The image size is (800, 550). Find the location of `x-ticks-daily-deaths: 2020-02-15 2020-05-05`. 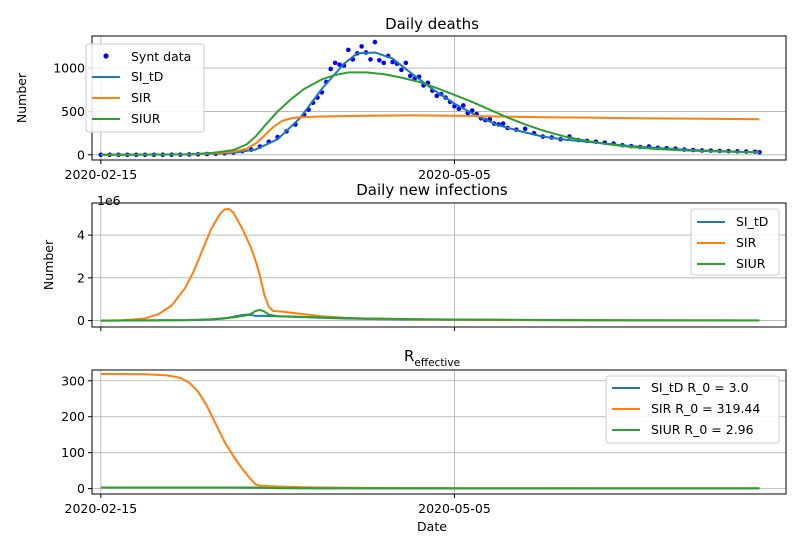

x-ticks-daily-deaths: 2020-02-15 2020-05-05 is located at coordinates (278, 171).